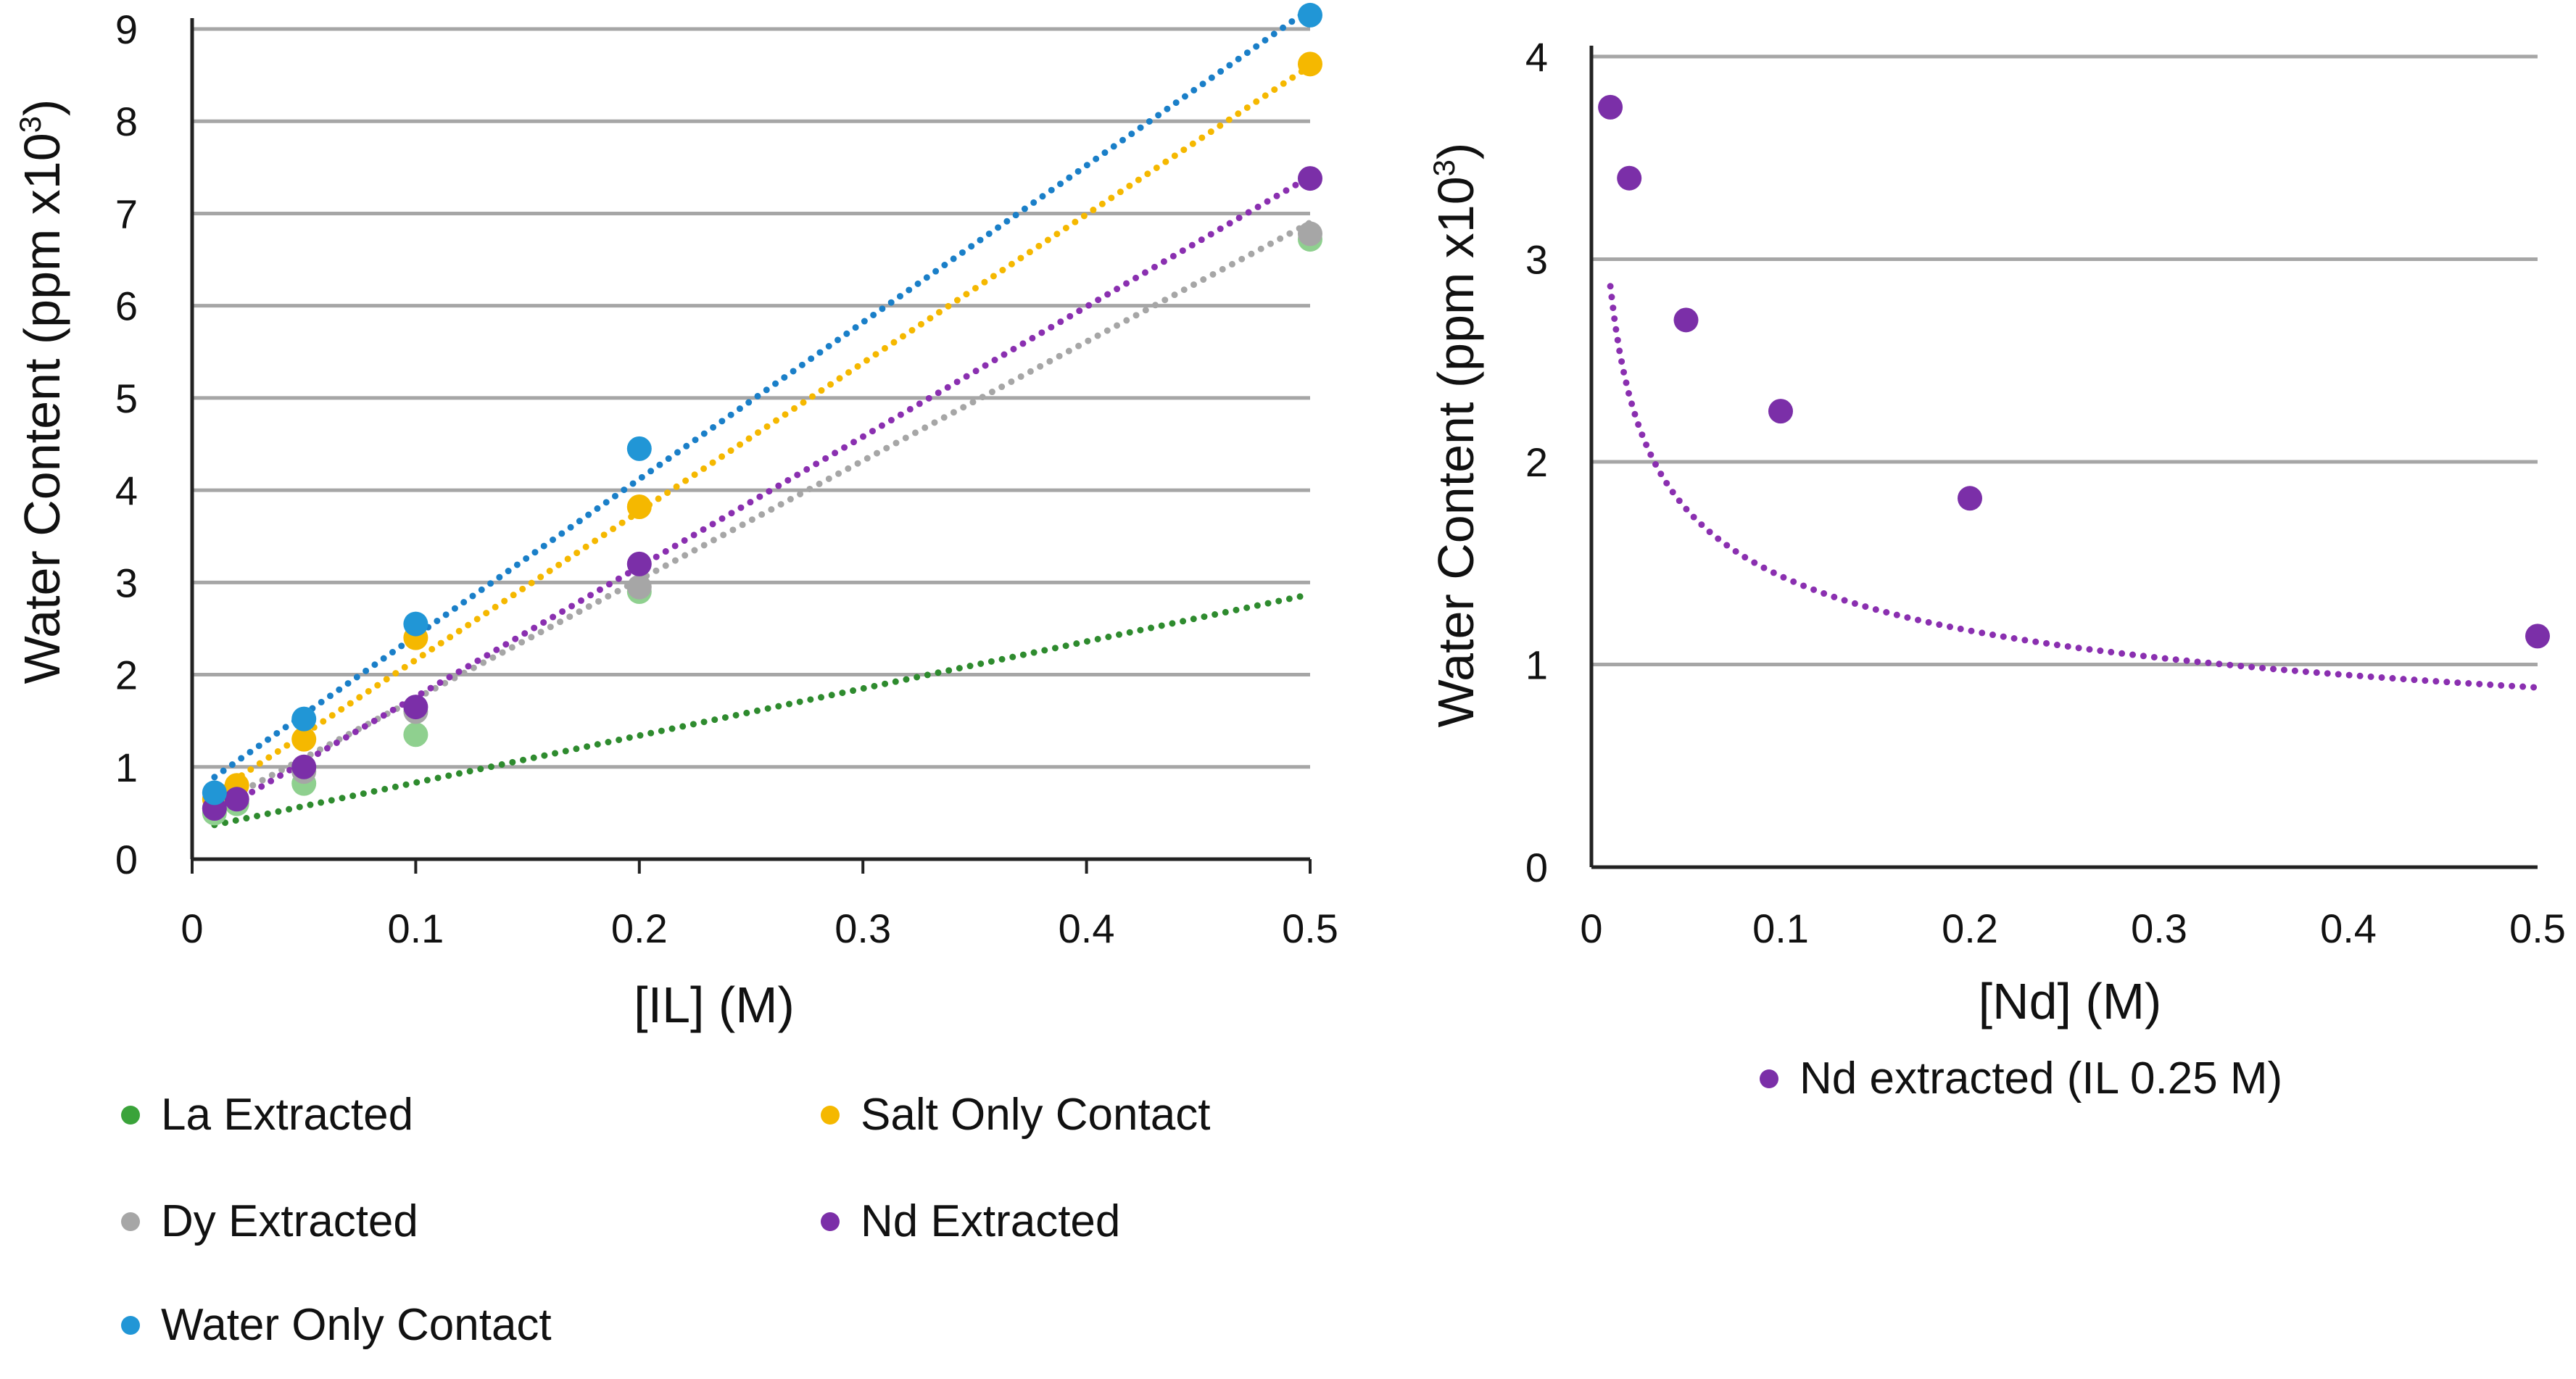 The height and width of the screenshot is (1379, 2576). I want to click on right-x-tick-label: 0.5, so click(2537, 929).